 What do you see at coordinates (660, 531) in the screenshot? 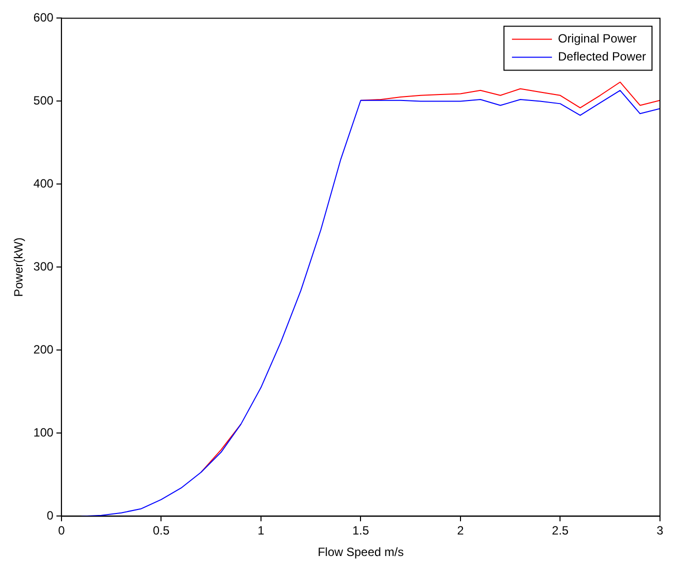
I see `x-tick-label: 3` at bounding box center [660, 531].